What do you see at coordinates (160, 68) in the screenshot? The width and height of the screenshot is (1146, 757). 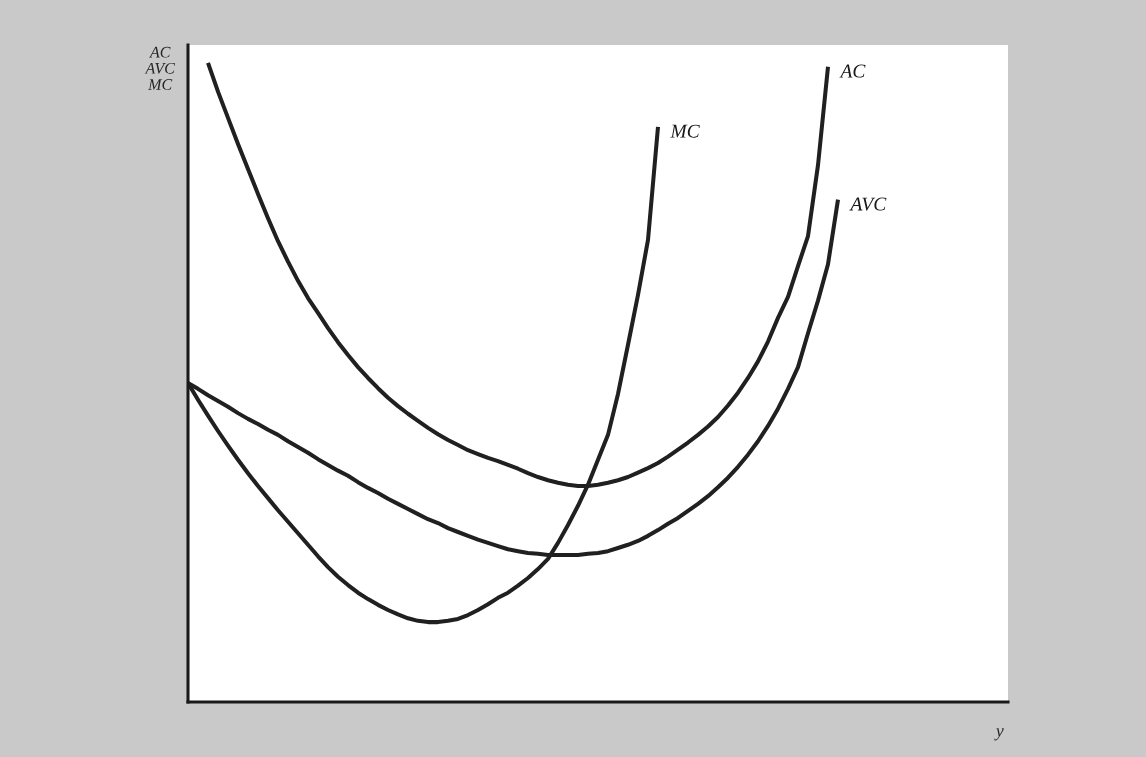 I see `y-axis-title: AC AVC MC` at bounding box center [160, 68].